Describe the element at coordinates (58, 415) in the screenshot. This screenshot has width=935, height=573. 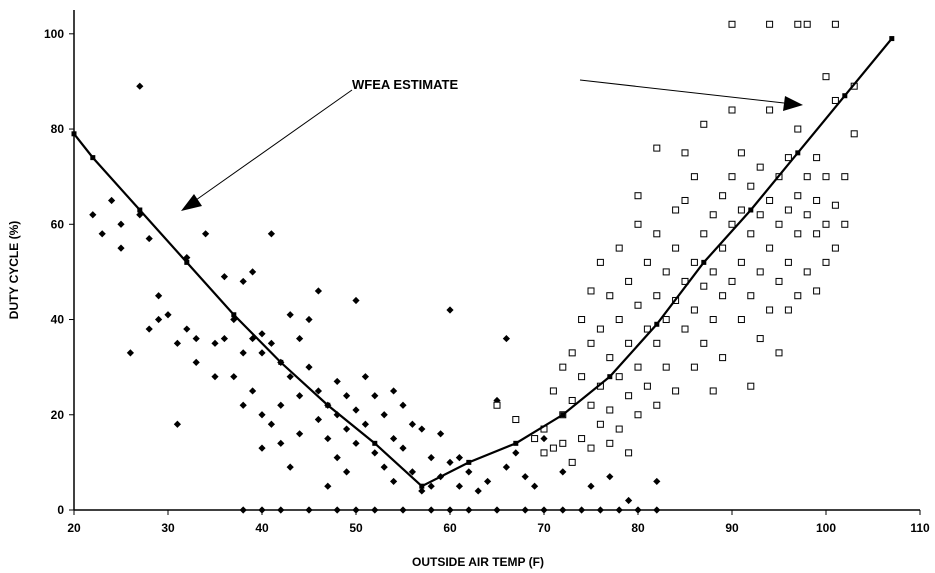
I see `y-tick-label: 20` at that location.